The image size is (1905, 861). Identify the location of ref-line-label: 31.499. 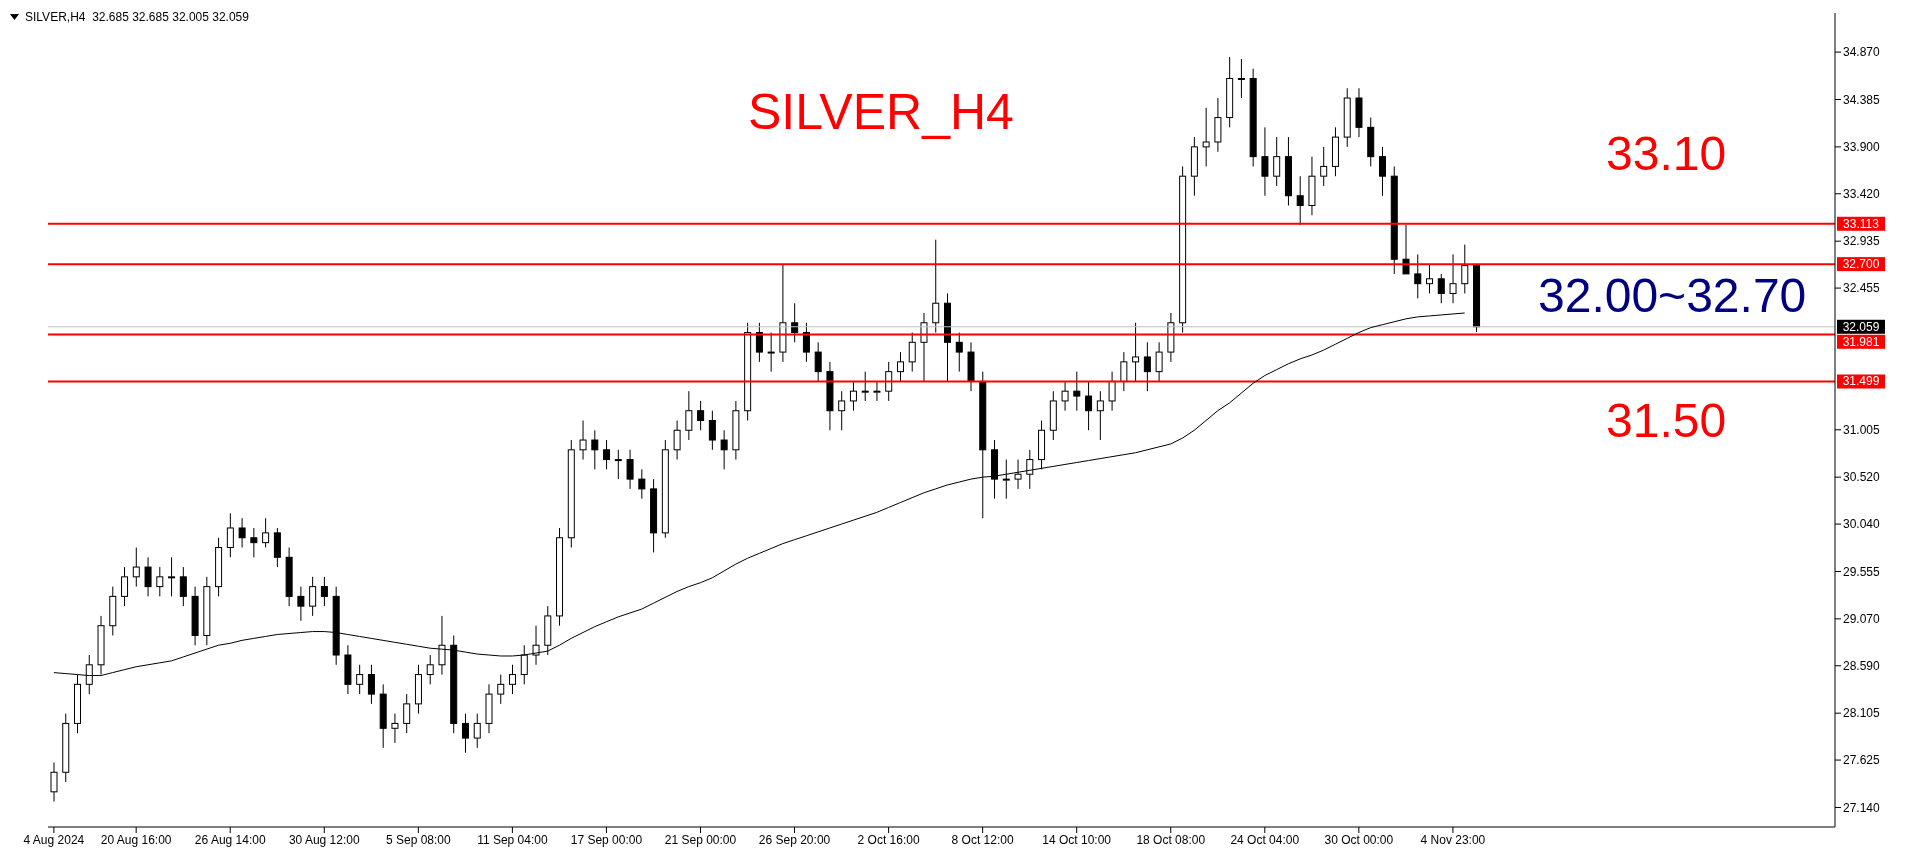
(1861, 381).